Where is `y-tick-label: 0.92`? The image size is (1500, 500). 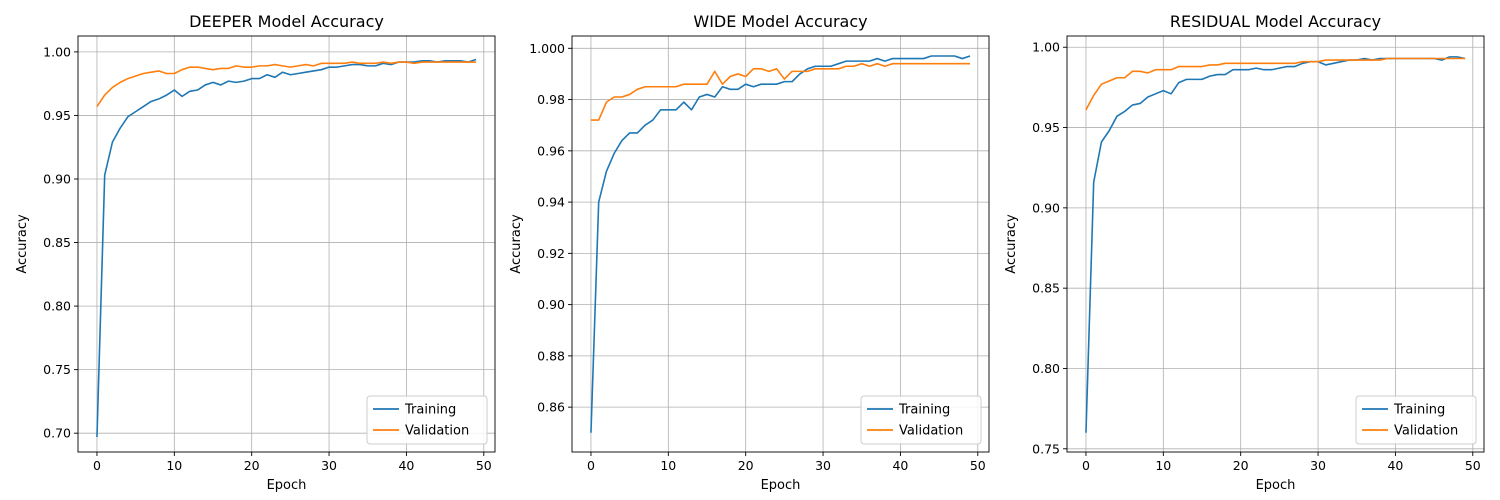 y-tick-label: 0.92 is located at coordinates (551, 253).